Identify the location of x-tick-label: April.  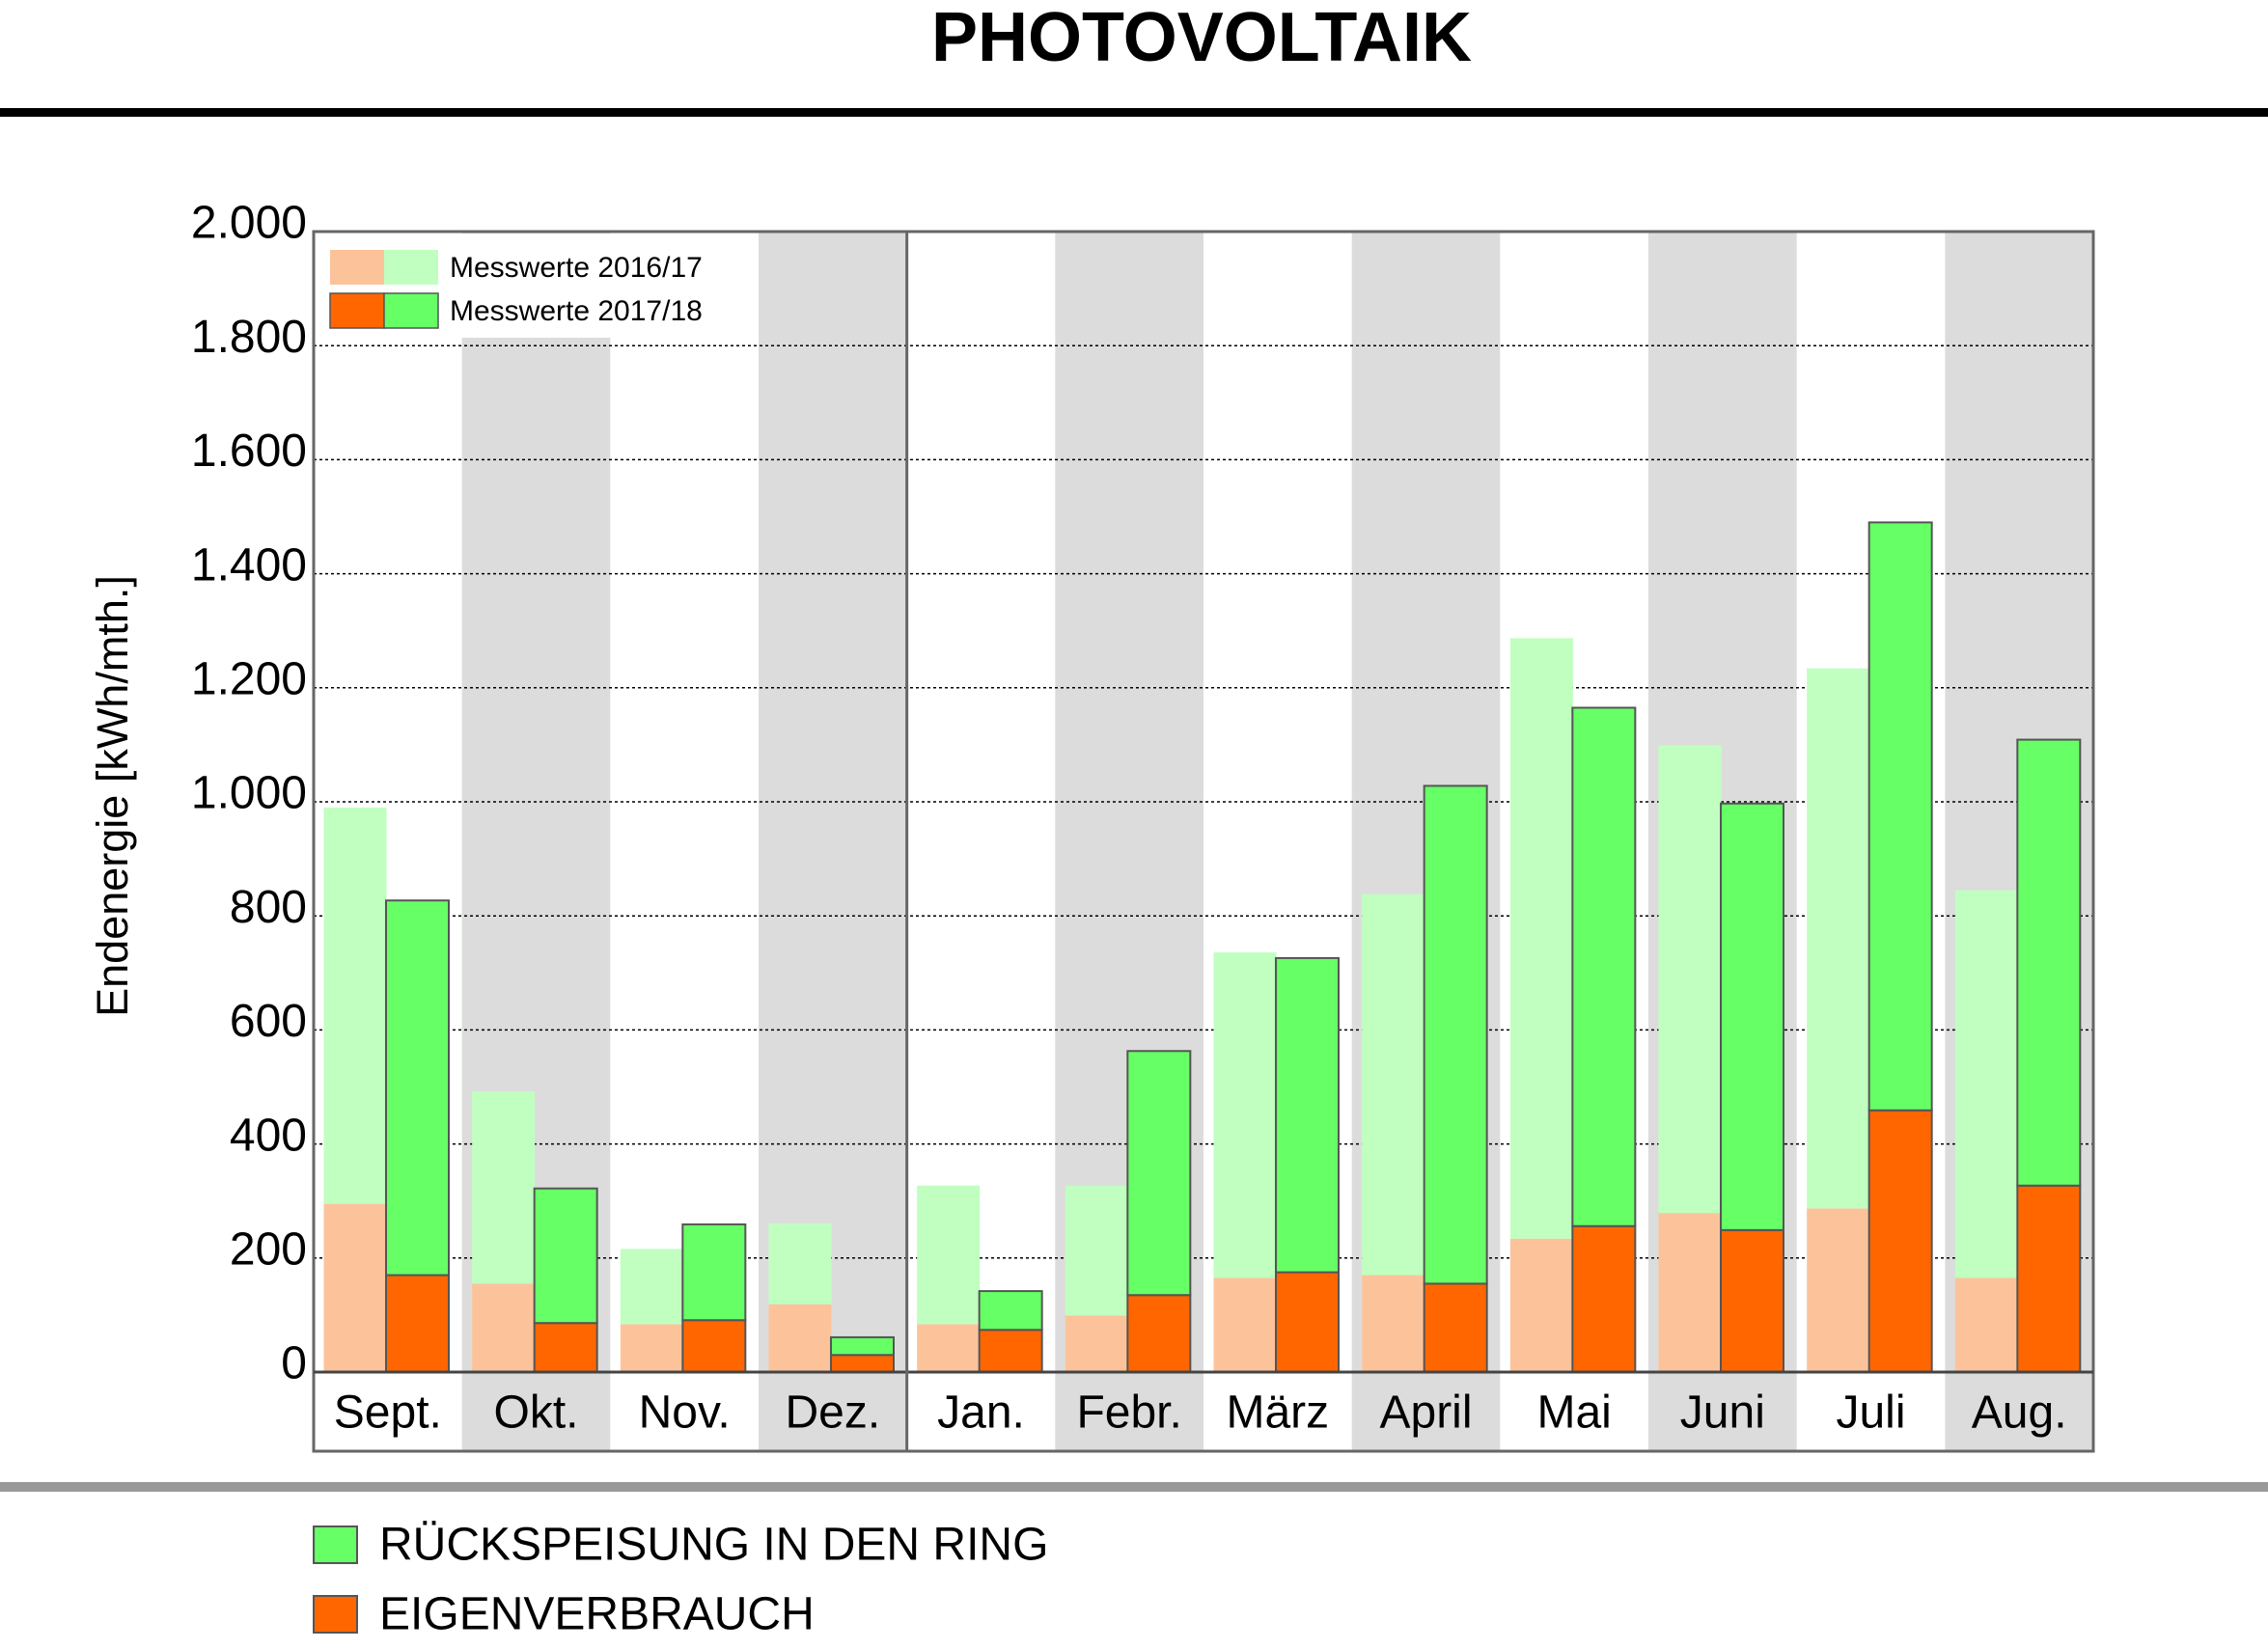
(1425, 1414).